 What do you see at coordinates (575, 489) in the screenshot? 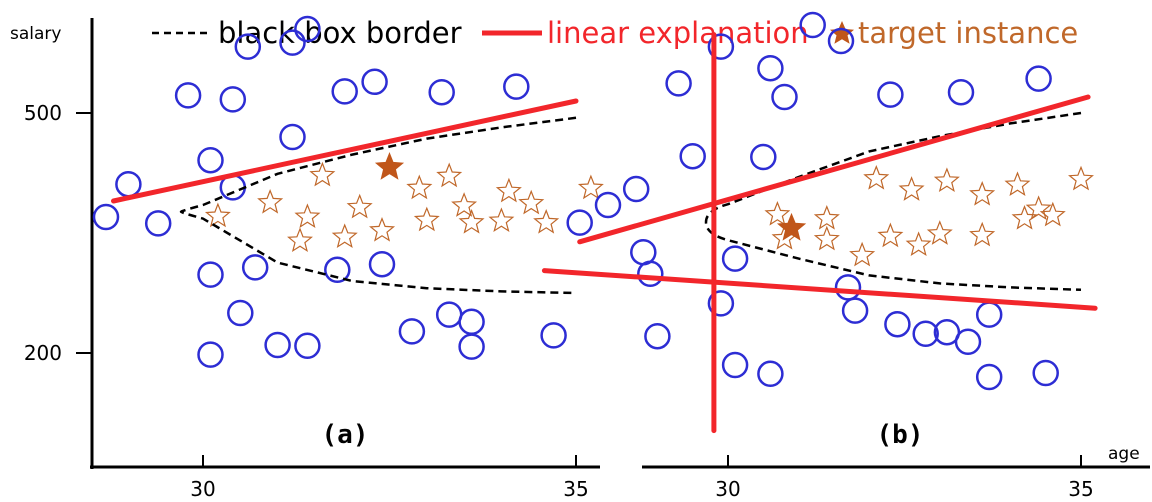
I see `x-tick-label-left-35: 35` at bounding box center [575, 489].